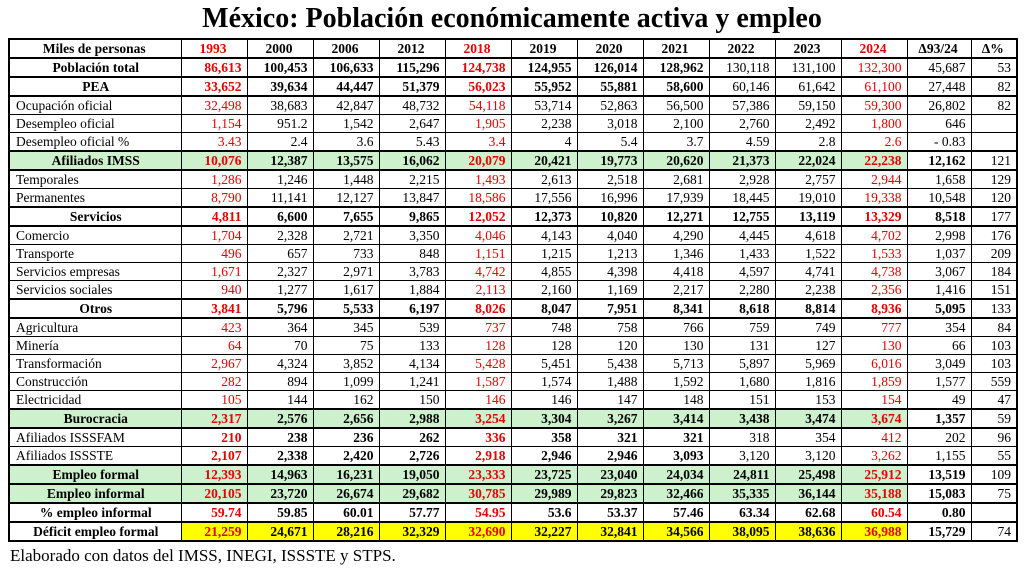  Describe the element at coordinates (610, 493) in the screenshot. I see `cell: 29,823` at that location.